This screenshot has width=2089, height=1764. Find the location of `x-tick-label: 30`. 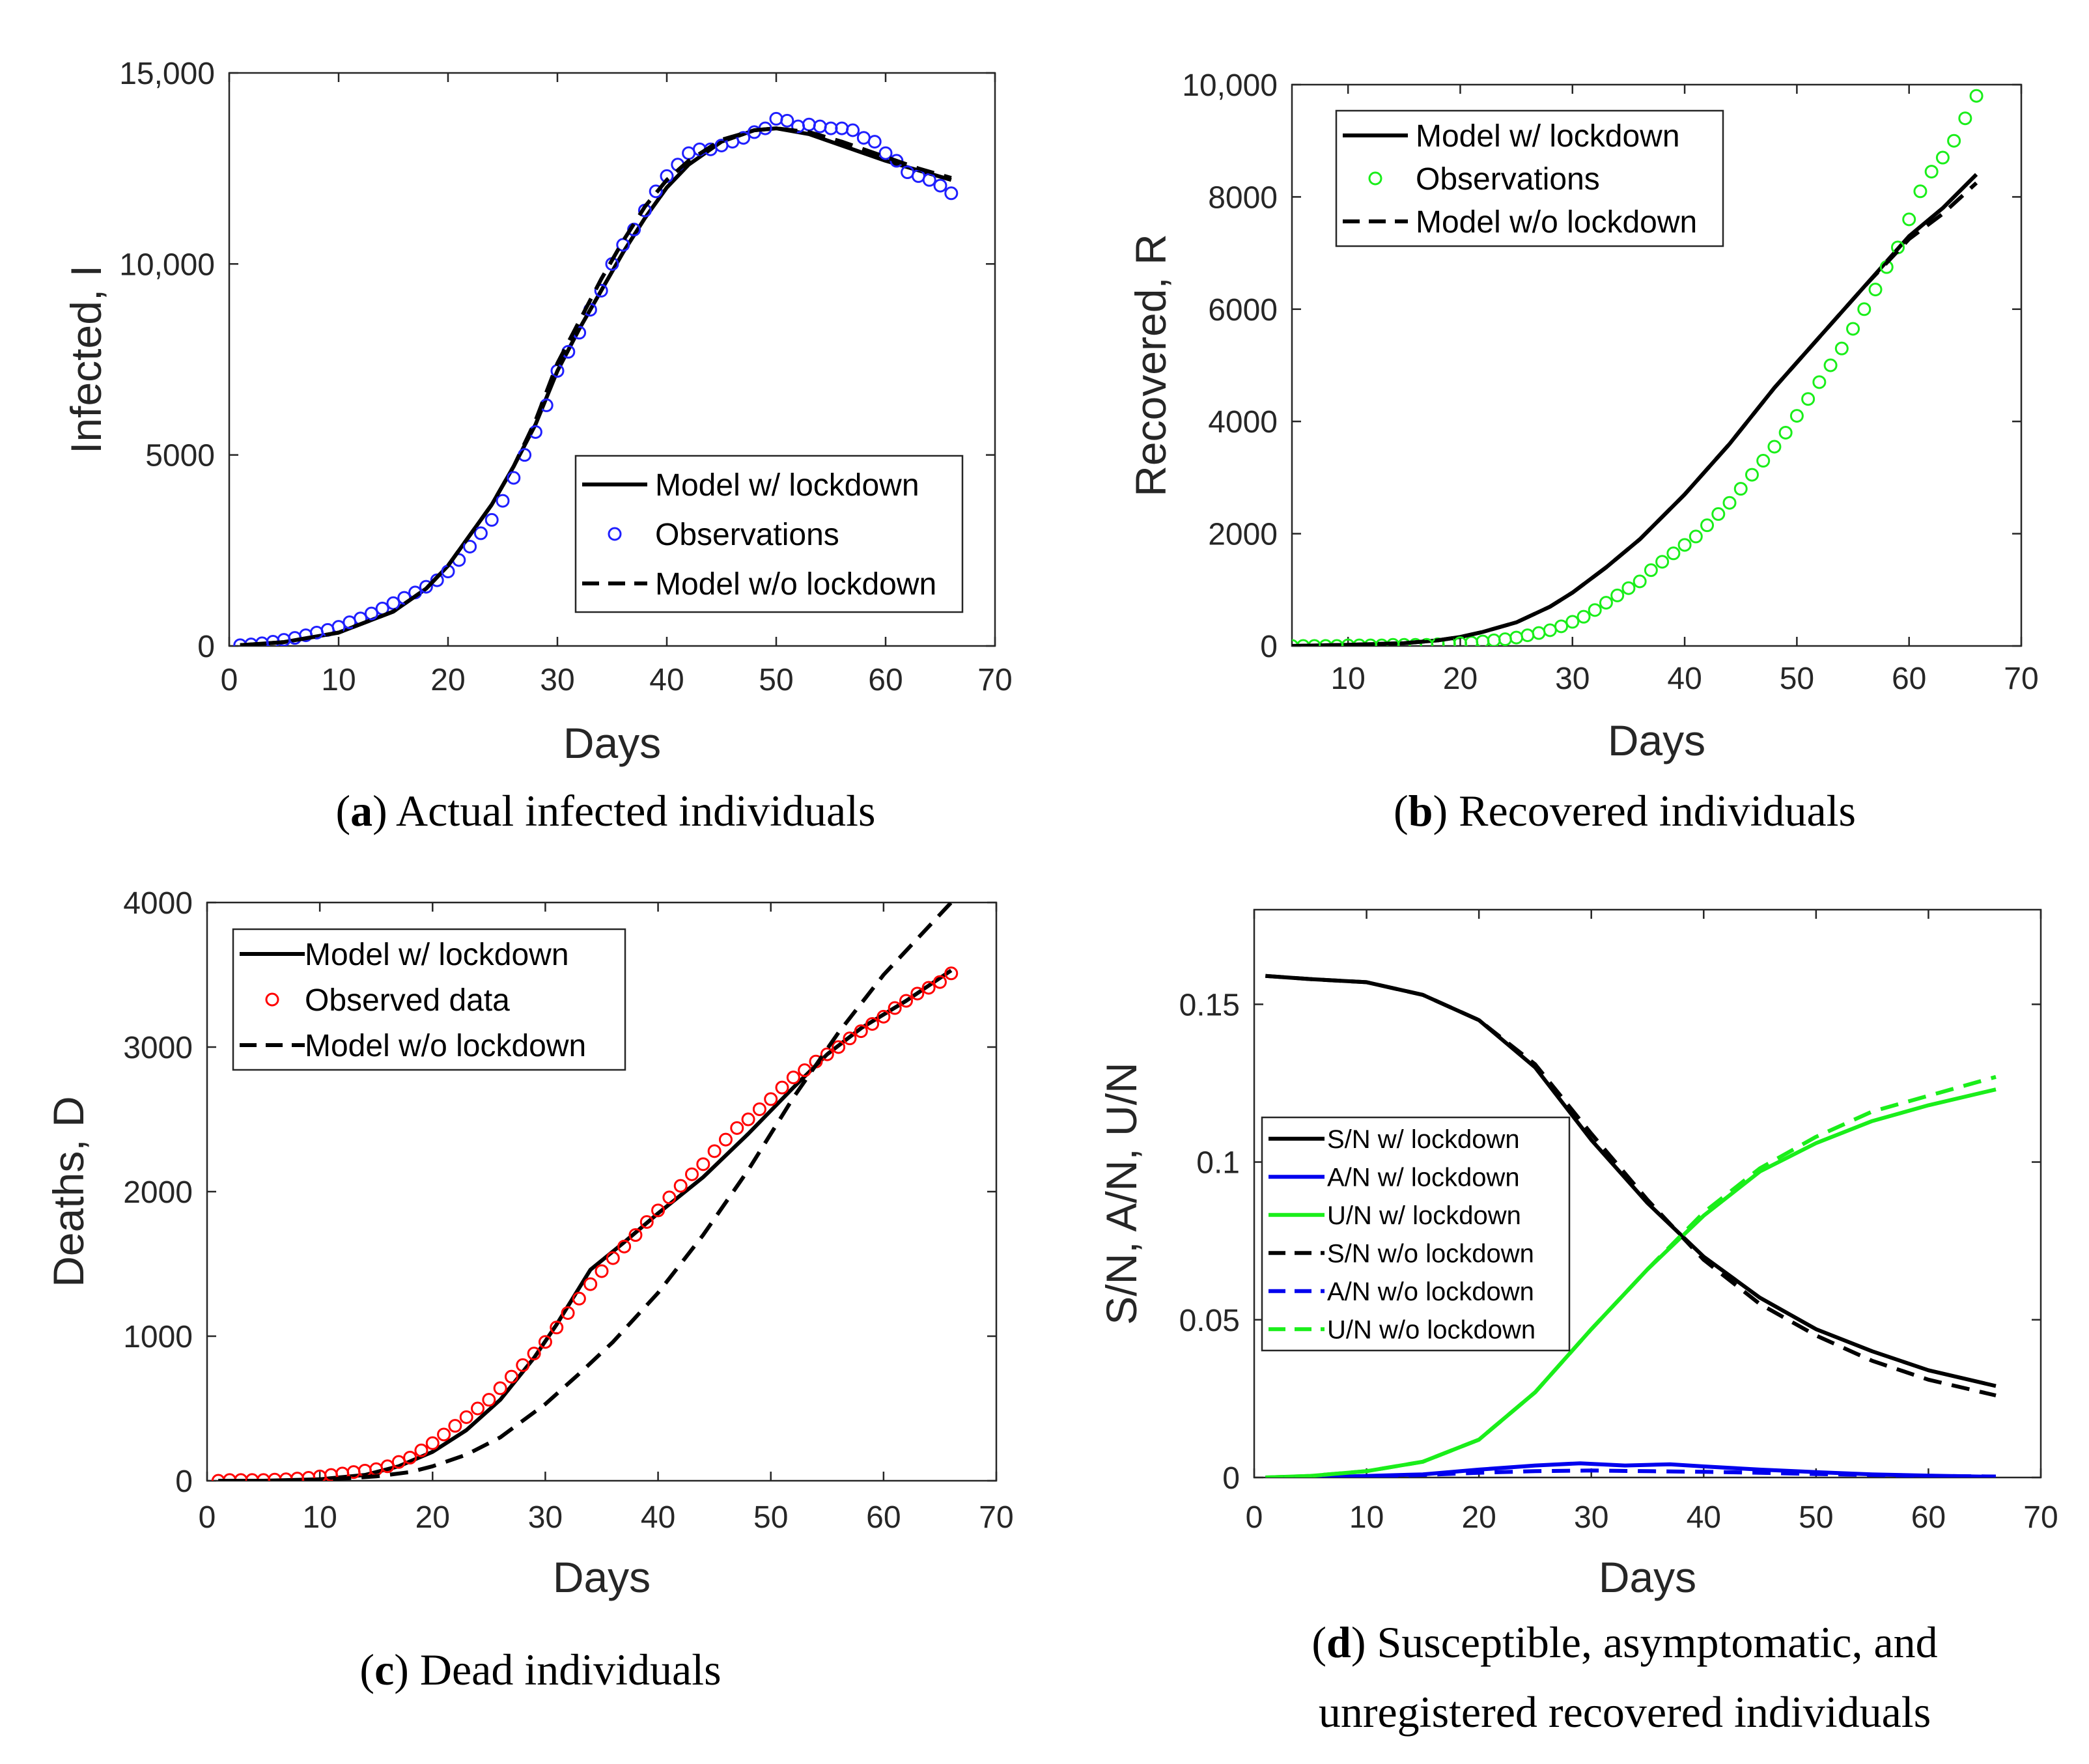

x-tick-label: 30 is located at coordinates (545, 1518).